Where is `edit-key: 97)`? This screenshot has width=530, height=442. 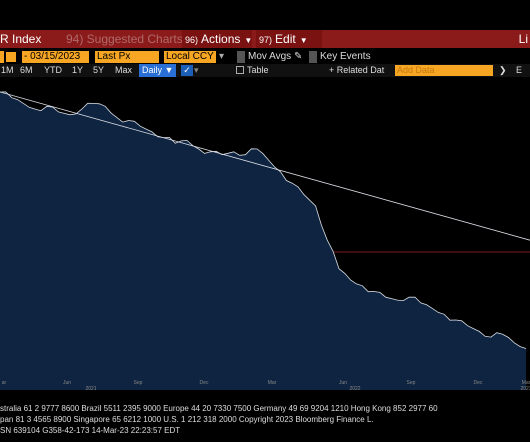 edit-key: 97) is located at coordinates (266, 40).